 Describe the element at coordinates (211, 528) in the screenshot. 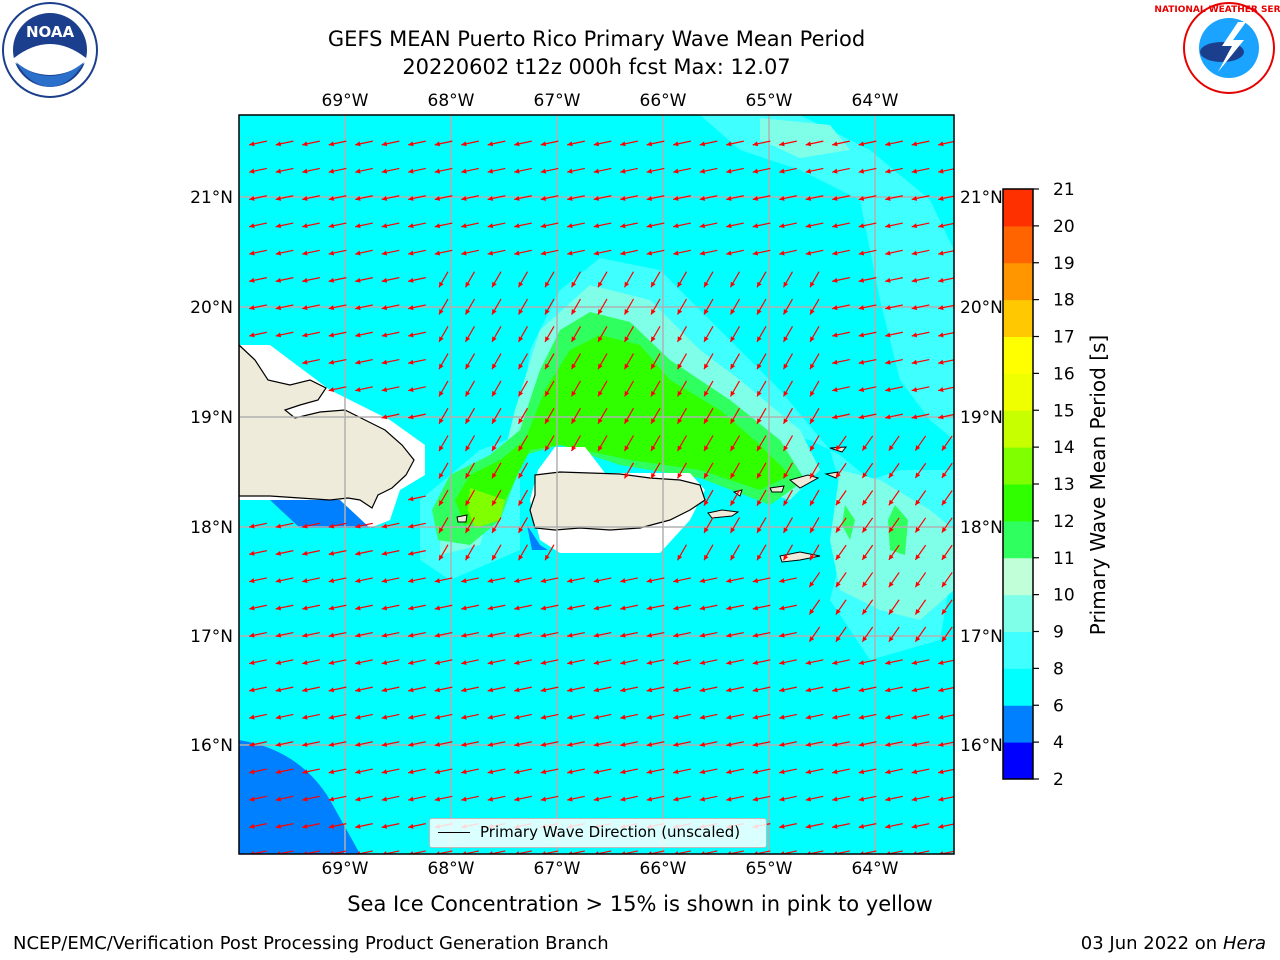

I see `lat-tick-left: 18°N` at that location.